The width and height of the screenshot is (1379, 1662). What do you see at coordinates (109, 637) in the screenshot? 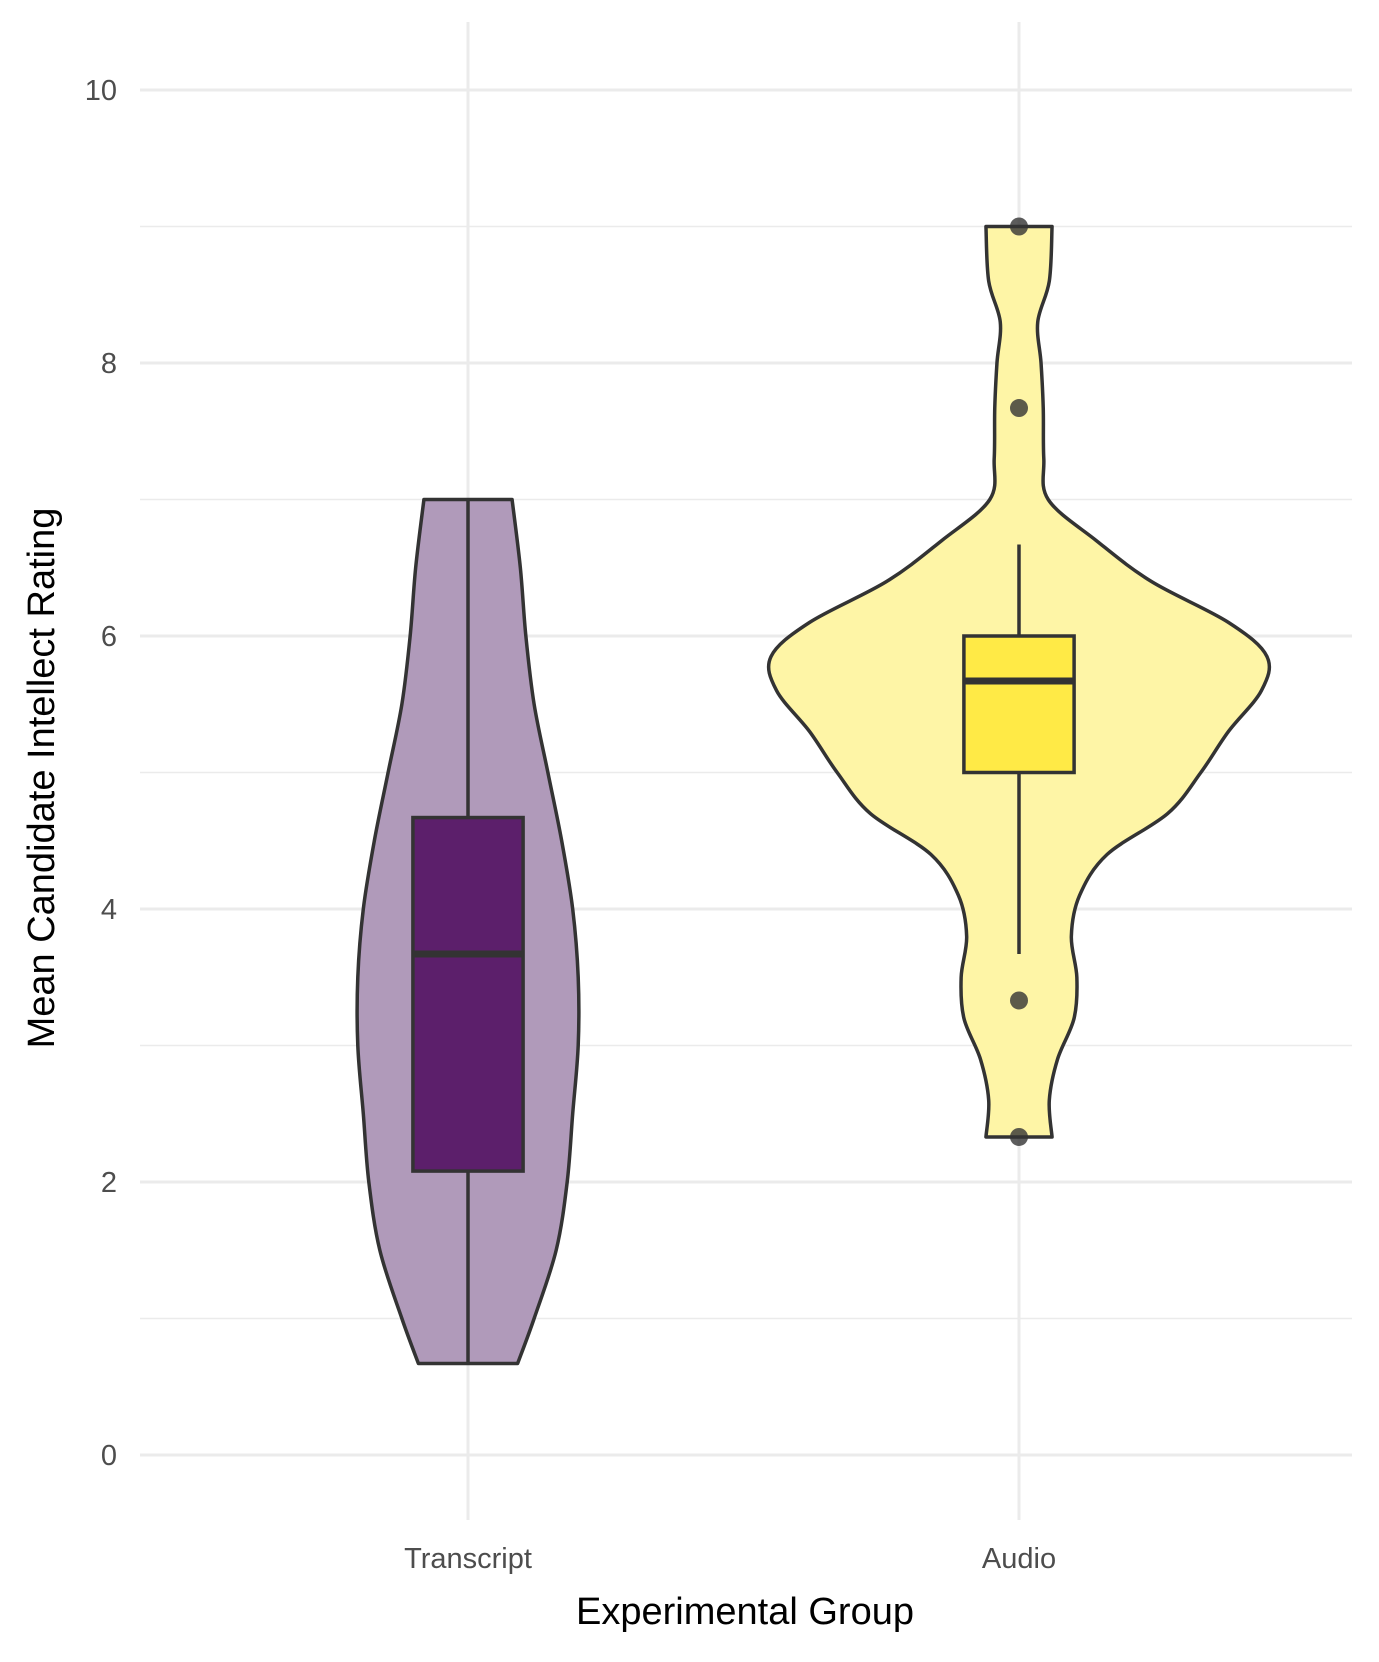
I see `y-tick-label-6: 6` at bounding box center [109, 637].